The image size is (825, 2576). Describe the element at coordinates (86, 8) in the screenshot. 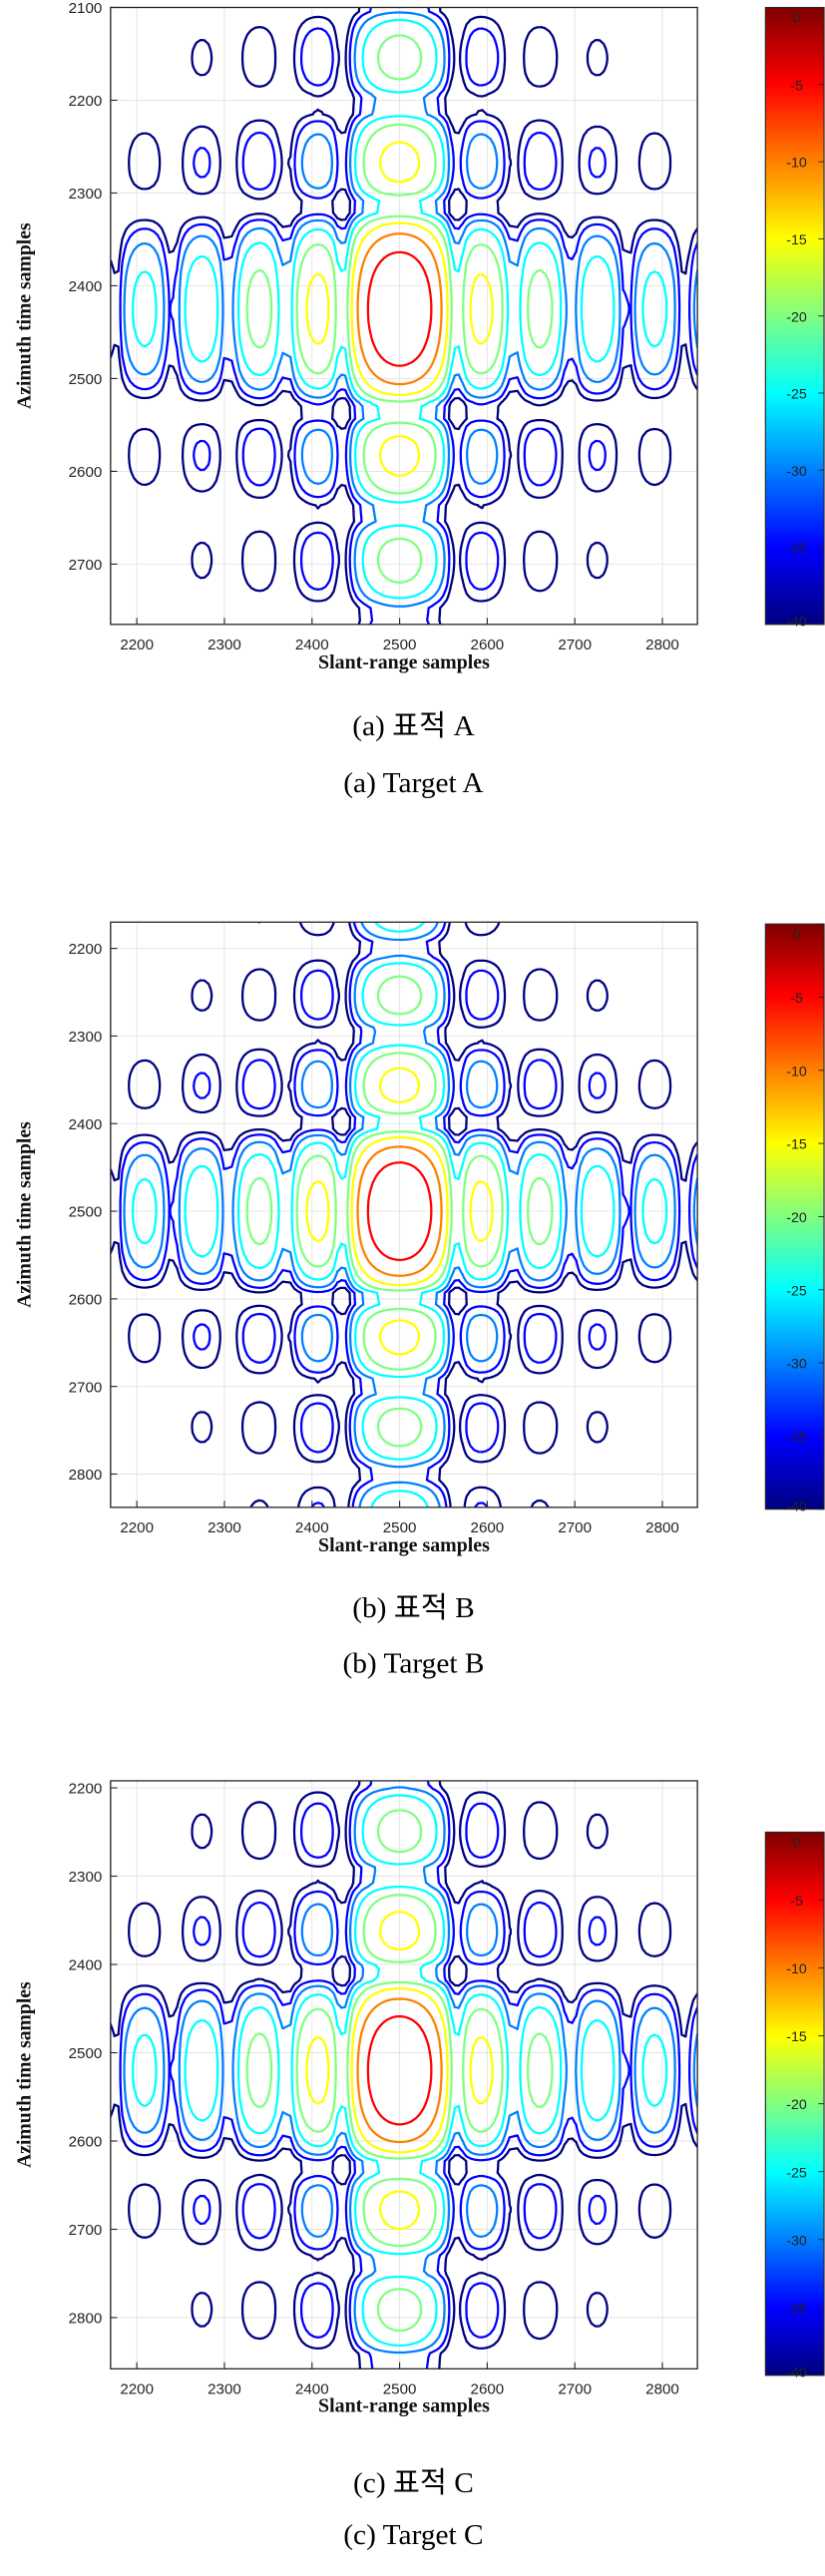

I see `y-tick-label: 2100` at that location.